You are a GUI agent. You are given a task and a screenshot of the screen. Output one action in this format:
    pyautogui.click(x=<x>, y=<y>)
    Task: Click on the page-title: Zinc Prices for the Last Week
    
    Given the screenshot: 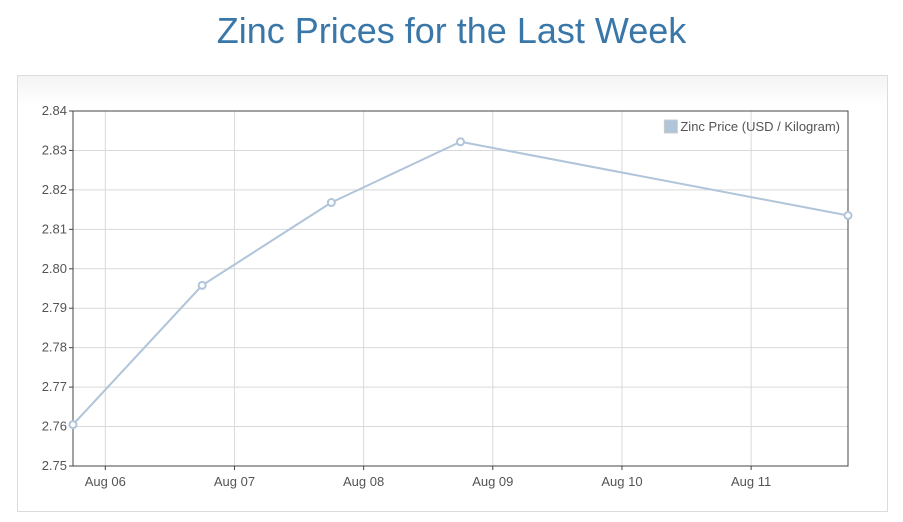 What is the action you would take?
    pyautogui.click(x=451, y=30)
    